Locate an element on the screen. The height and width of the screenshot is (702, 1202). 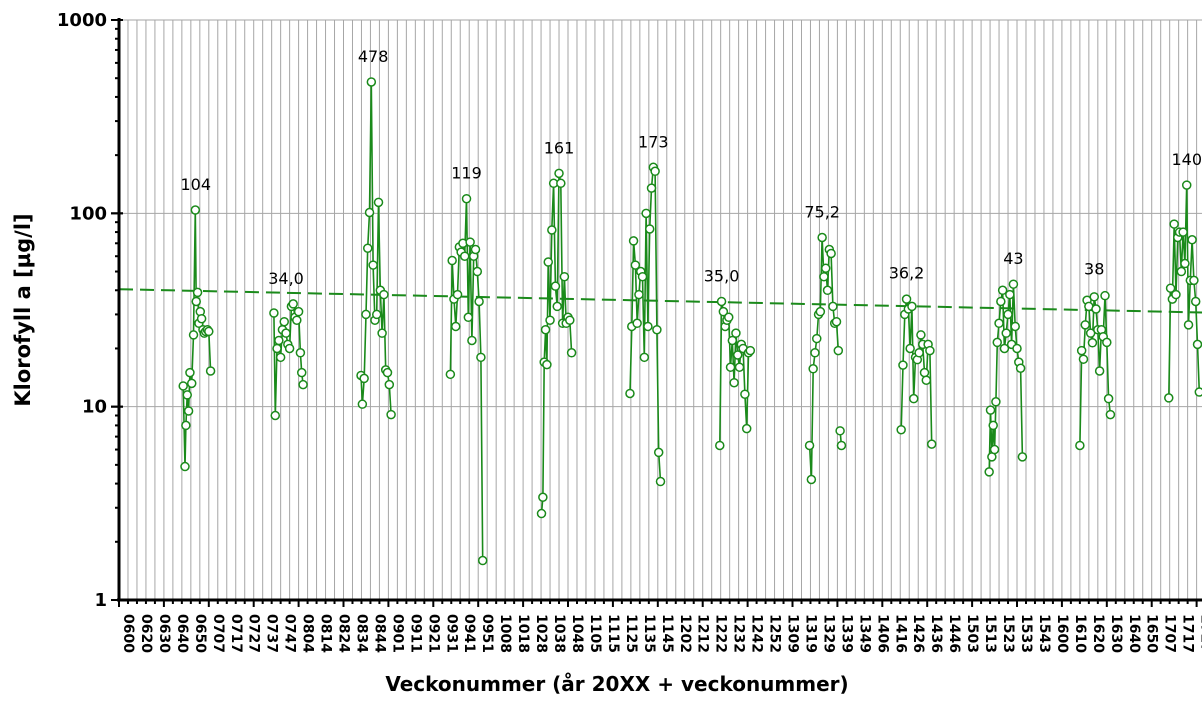
peak-annotation: 140 is located at coordinates (1186, 159).